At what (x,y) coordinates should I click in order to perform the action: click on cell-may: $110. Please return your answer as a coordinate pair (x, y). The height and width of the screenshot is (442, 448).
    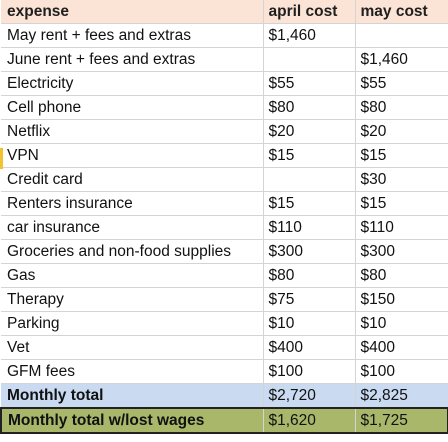
    Looking at the image, I should click on (401, 227).